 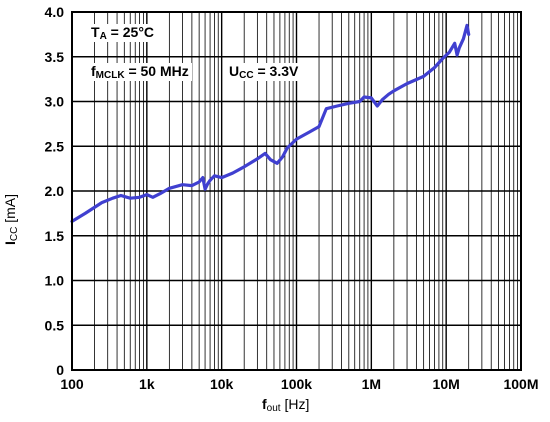 What do you see at coordinates (264, 72) in the screenshot?
I see `annotation-ucc: UCC = 3.3V` at bounding box center [264, 72].